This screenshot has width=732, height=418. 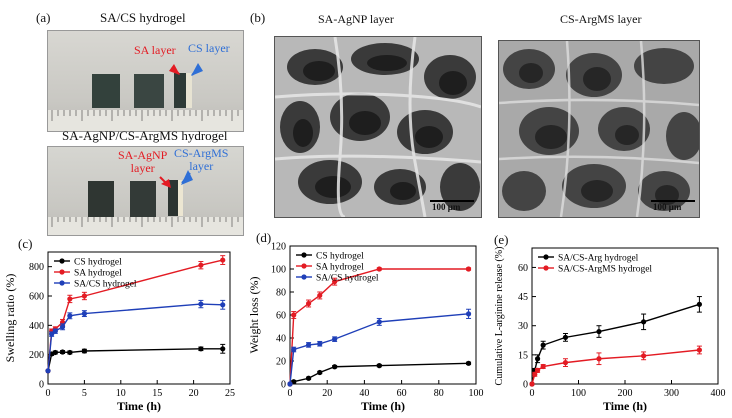 I want to click on legend-label: SA hydrogel, so click(x=340, y=268).